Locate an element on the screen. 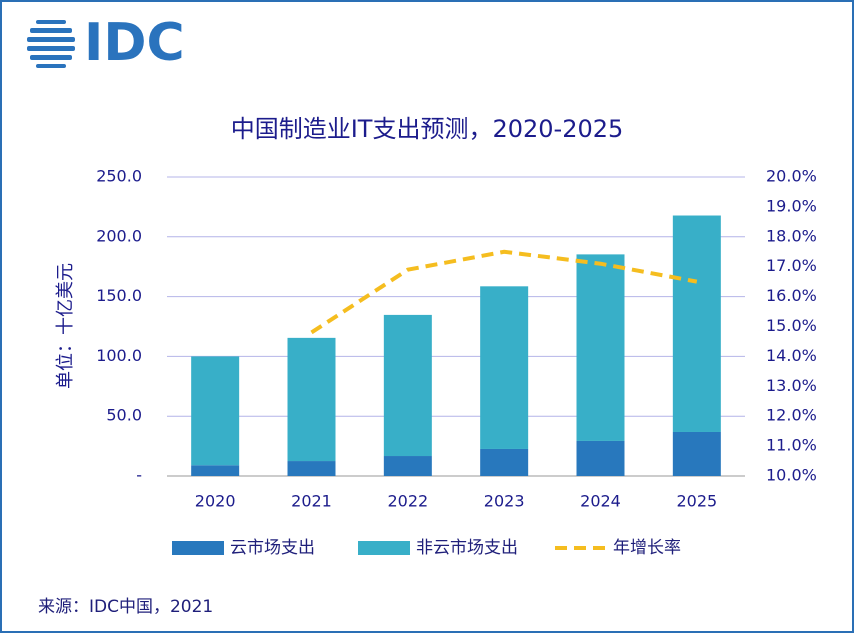  y-tick-label: 150.0 is located at coordinates (119, 295).